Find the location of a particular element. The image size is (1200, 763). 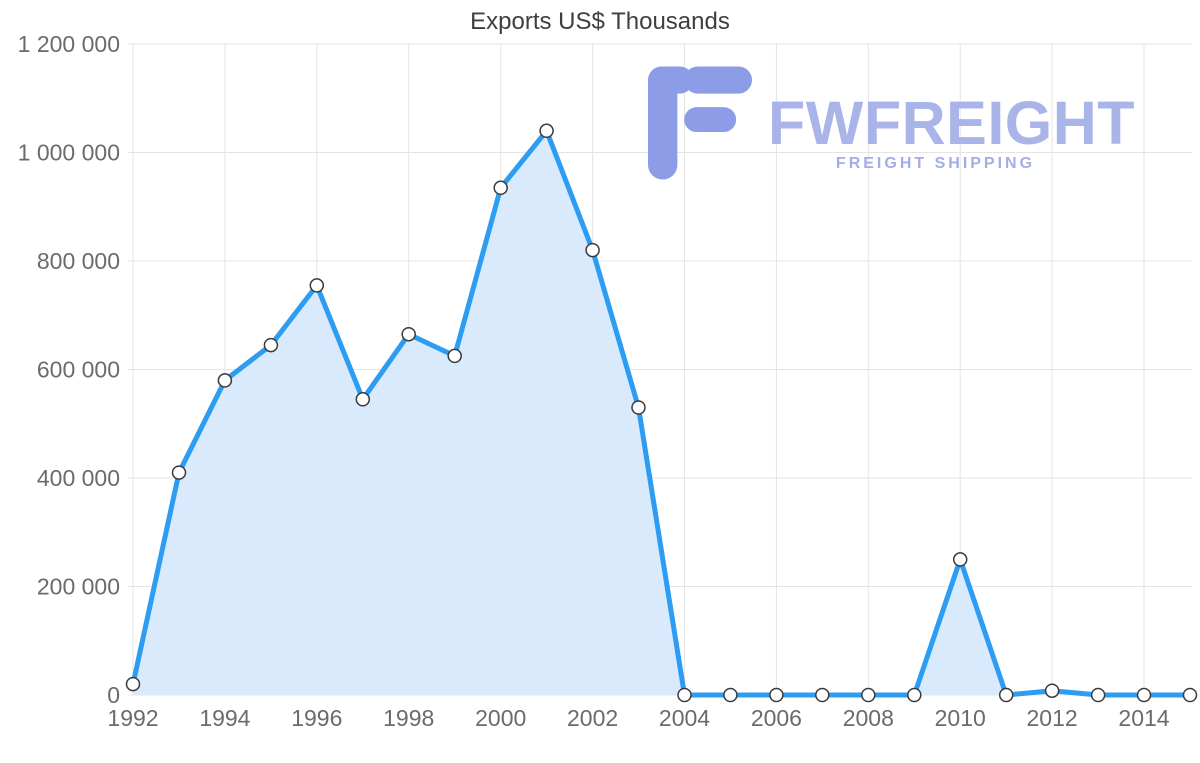

x-tick-label: 2004 is located at coordinates (684, 718).